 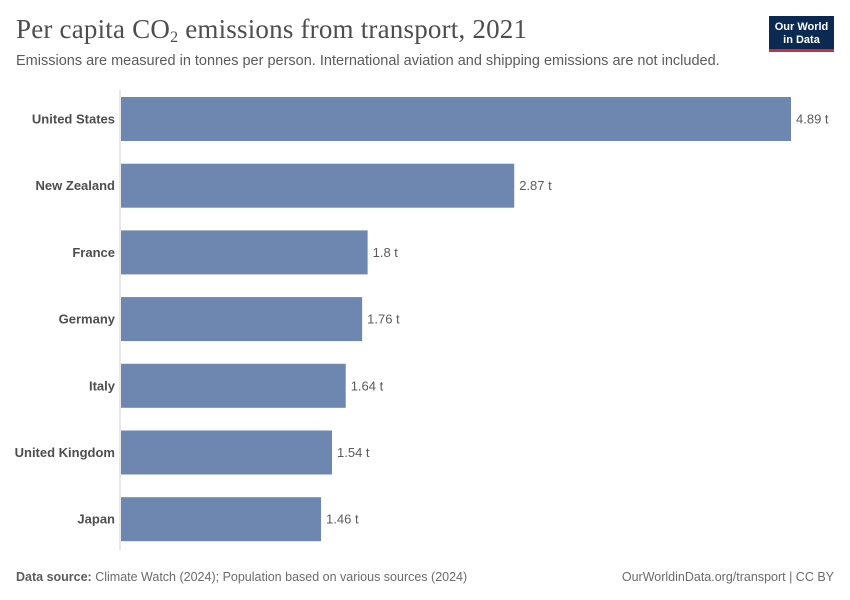 What do you see at coordinates (54, 577) in the screenshot?
I see `data-source-label: Data source:` at bounding box center [54, 577].